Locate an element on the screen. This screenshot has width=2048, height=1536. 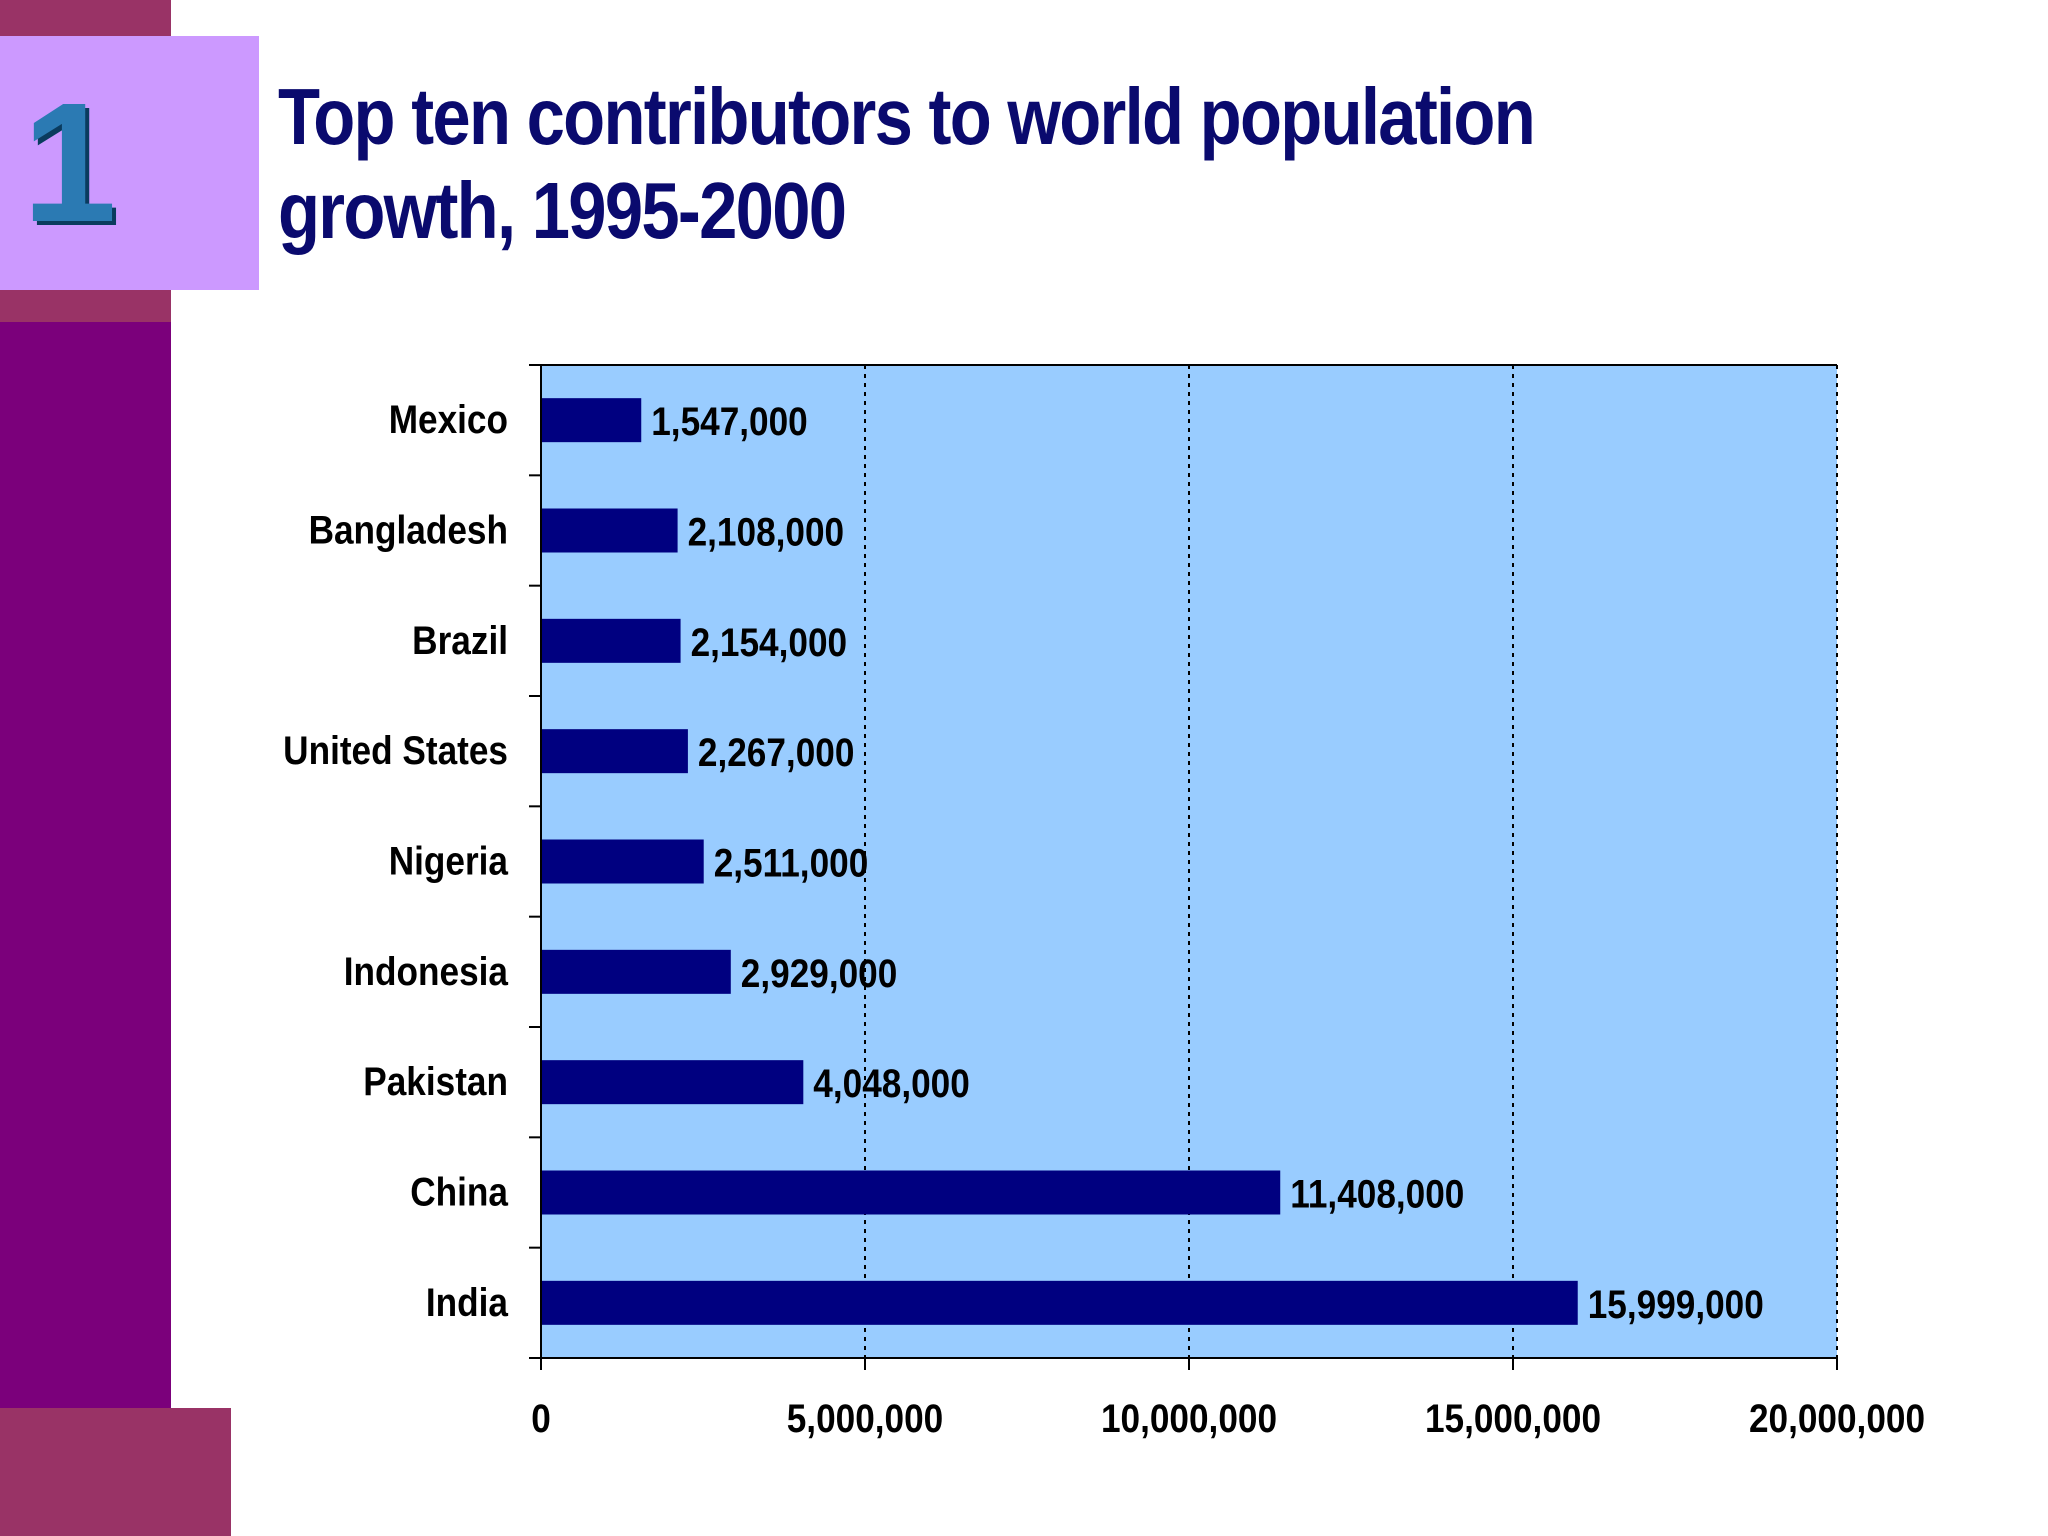
category-label: China is located at coordinates (459, 1191).